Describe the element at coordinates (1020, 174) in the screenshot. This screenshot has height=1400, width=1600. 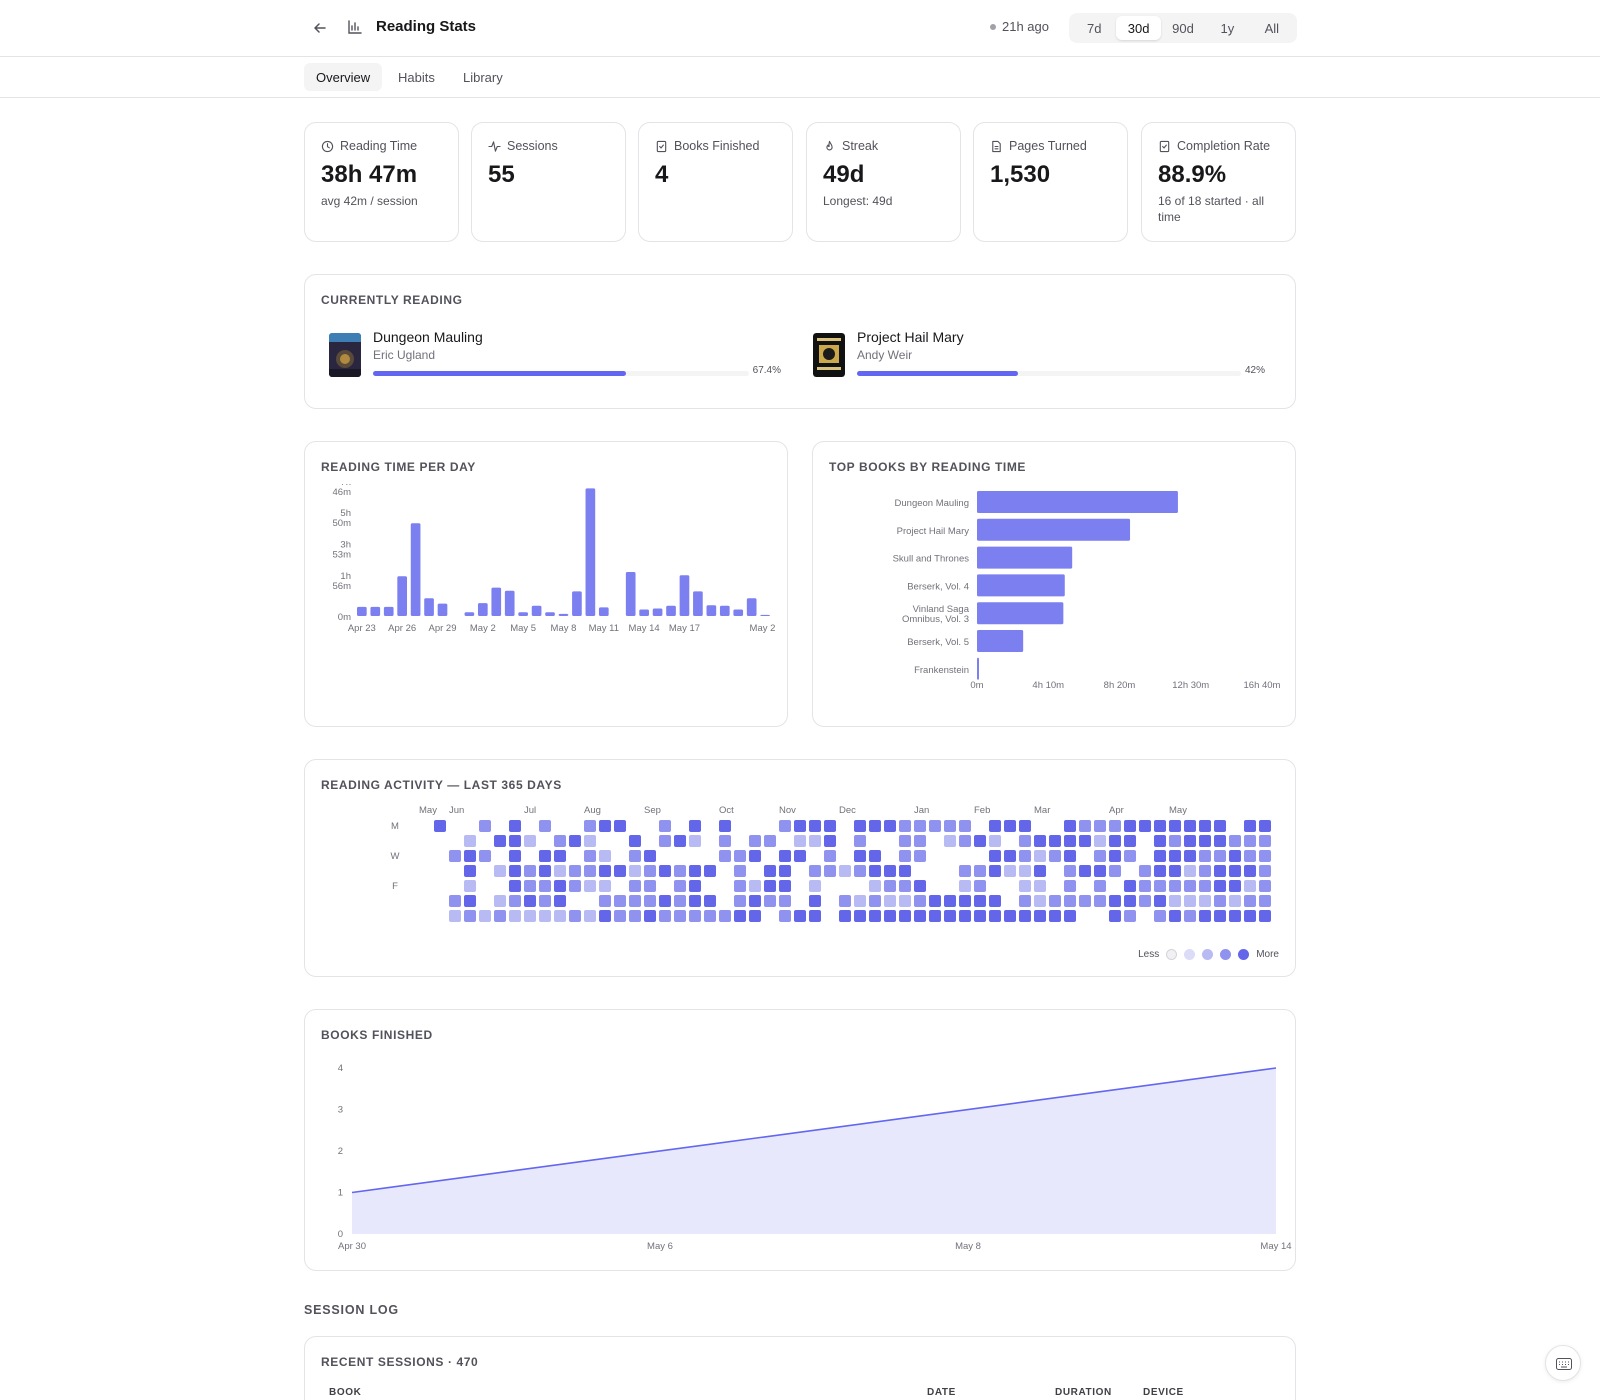
I see `stat-value: 1,530` at that location.